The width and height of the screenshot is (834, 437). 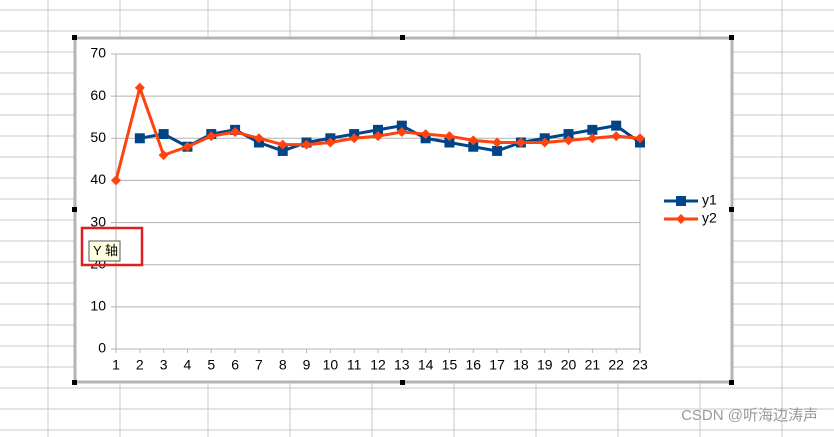 What do you see at coordinates (354, 365) in the screenshot?
I see `x-tick-label: 11` at bounding box center [354, 365].